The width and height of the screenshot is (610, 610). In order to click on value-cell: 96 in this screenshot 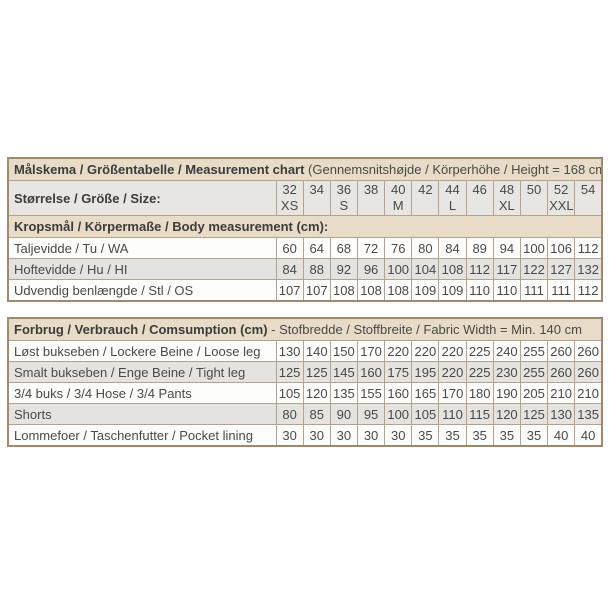, I will do `click(371, 269)`.